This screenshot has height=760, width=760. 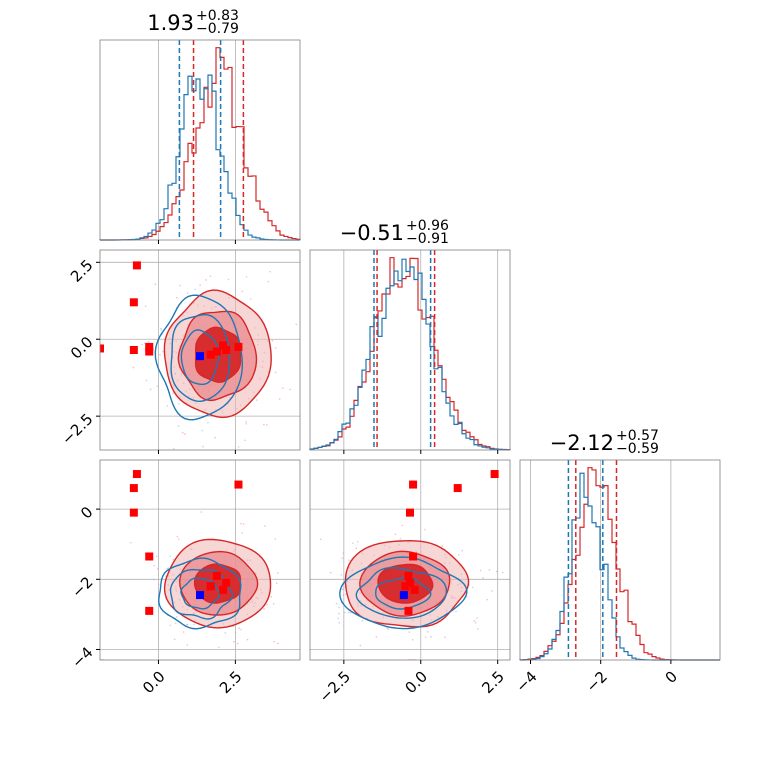 What do you see at coordinates (170, 23) in the screenshot?
I see `title-value: 1.93` at bounding box center [170, 23].